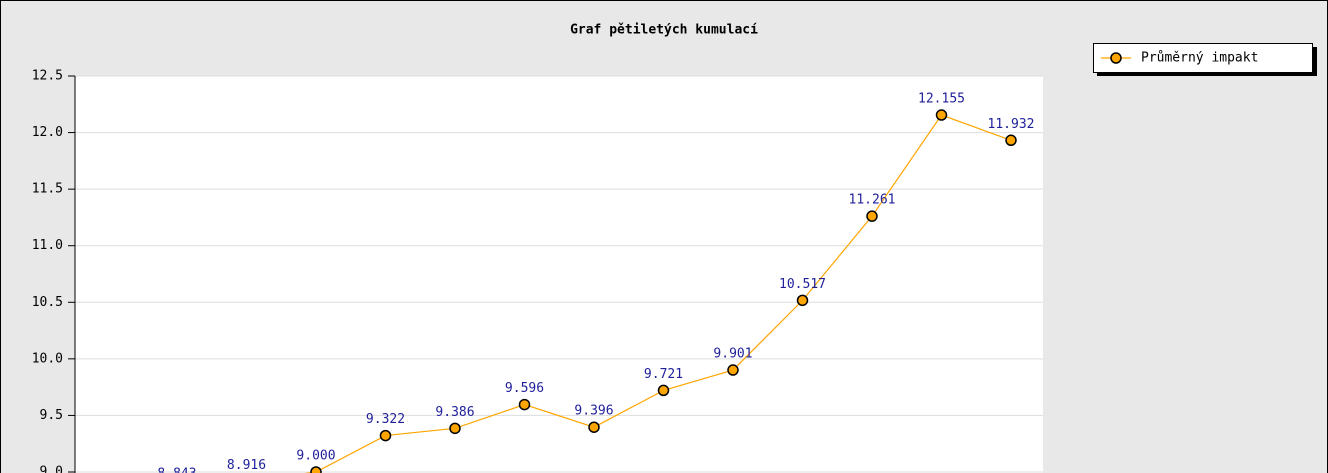  What do you see at coordinates (872, 200) in the screenshot?
I see `data-label: 11.261` at bounding box center [872, 200].